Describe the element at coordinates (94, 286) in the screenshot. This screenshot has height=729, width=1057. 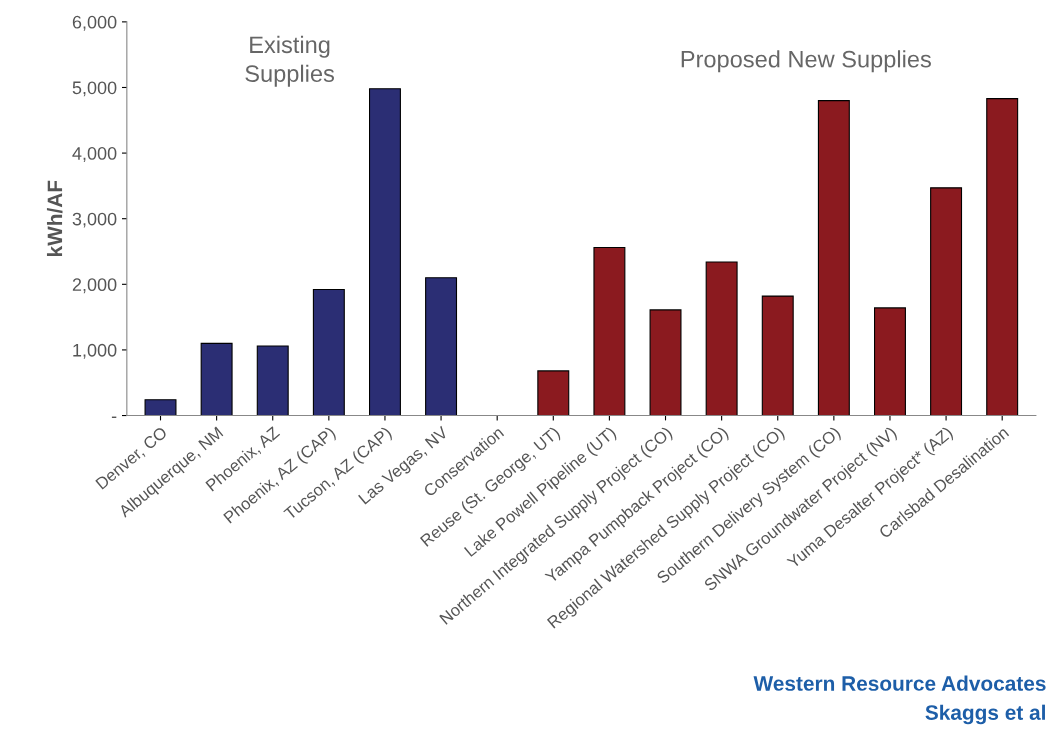
I see `y-tick-label: 2,000` at that location.